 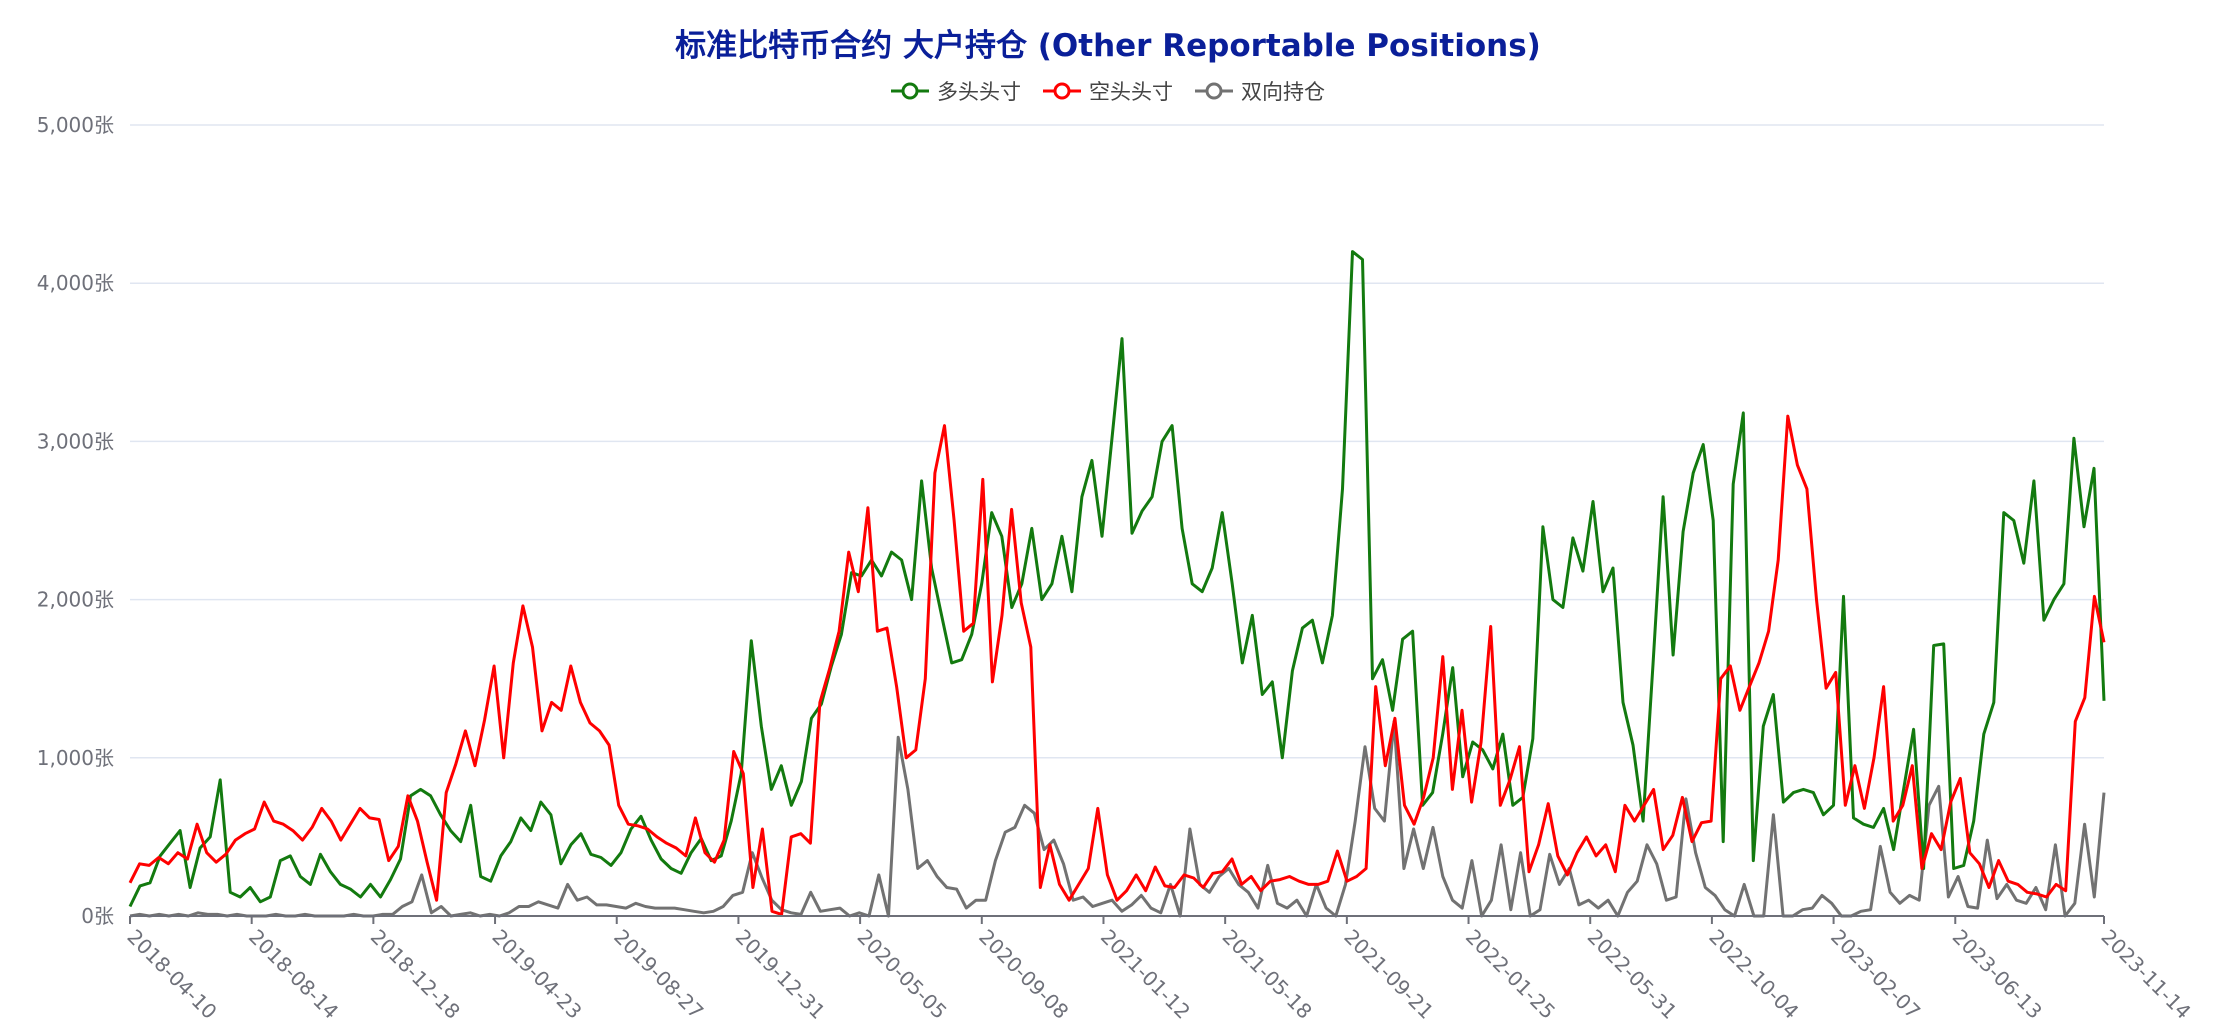 What do you see at coordinates (75, 441) in the screenshot?
I see `y-tick-label: 3,000张` at bounding box center [75, 441].